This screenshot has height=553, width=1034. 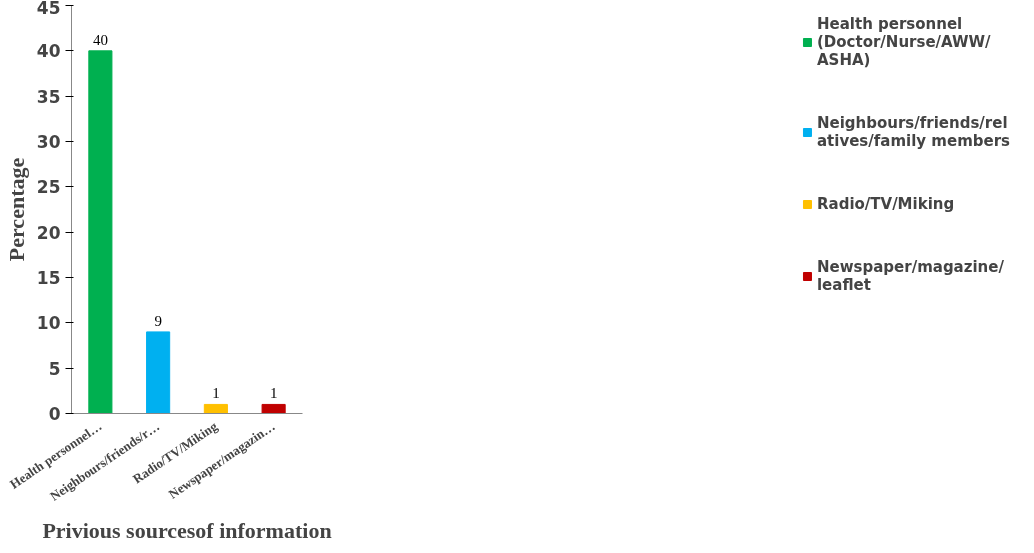 What do you see at coordinates (54, 414) in the screenshot?
I see `y-tick-label: 0` at bounding box center [54, 414].